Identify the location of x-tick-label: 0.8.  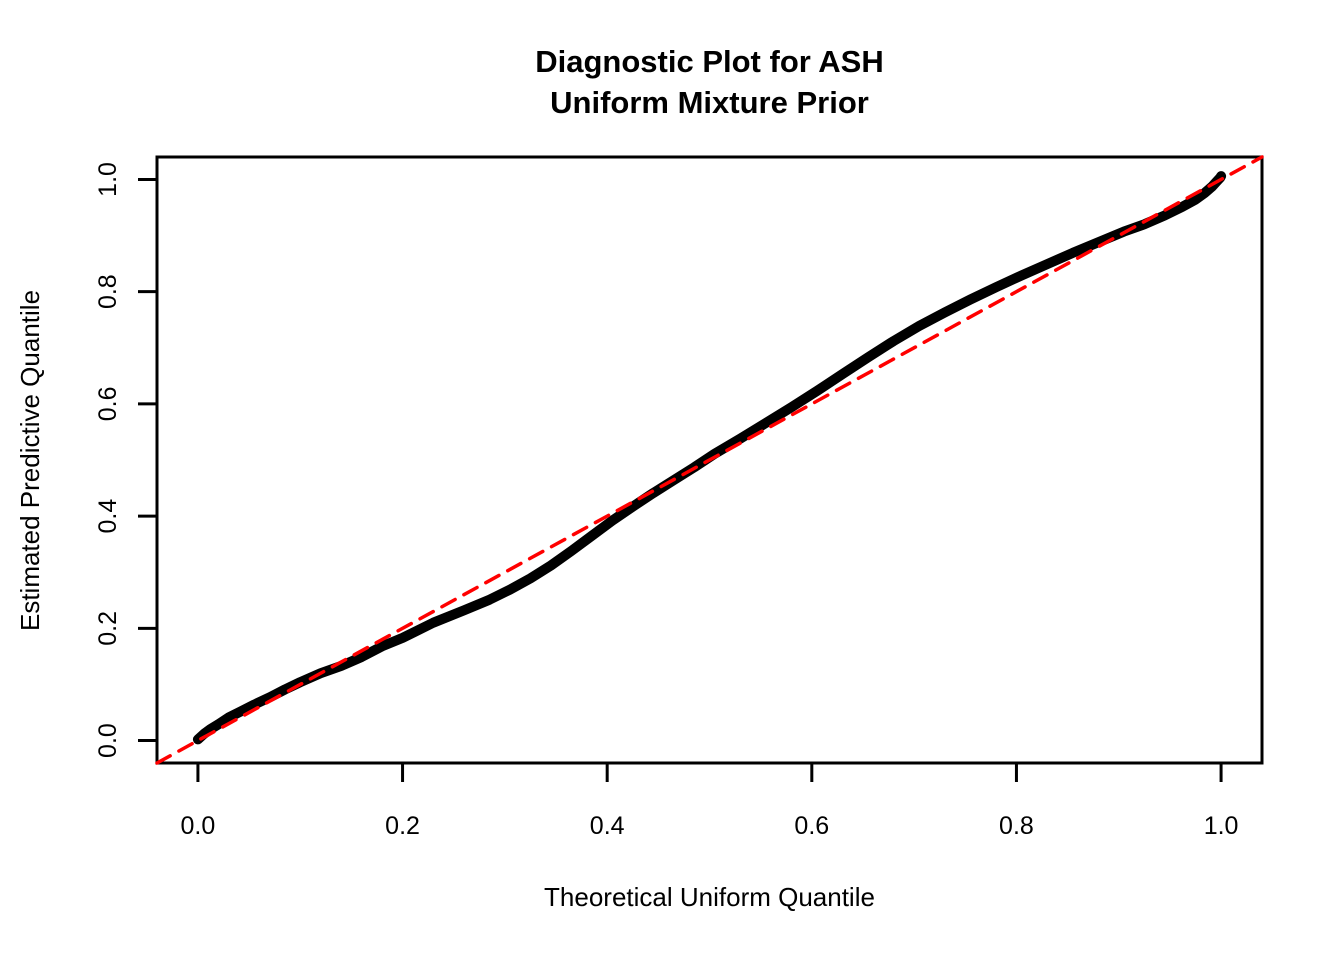
(1016, 826).